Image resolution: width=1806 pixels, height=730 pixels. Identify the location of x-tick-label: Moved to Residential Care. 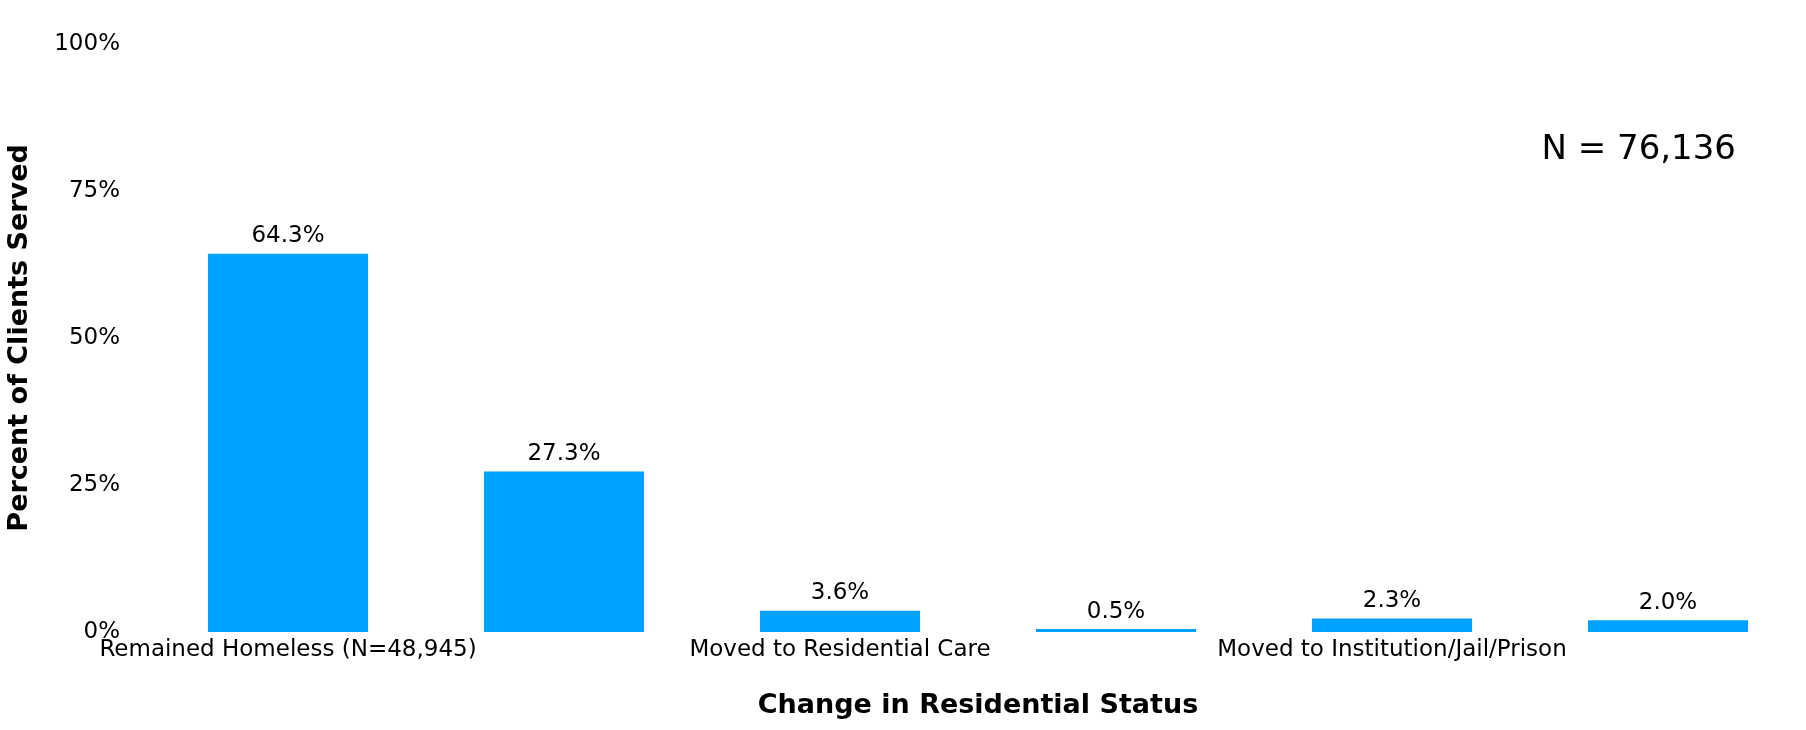
(840, 647).